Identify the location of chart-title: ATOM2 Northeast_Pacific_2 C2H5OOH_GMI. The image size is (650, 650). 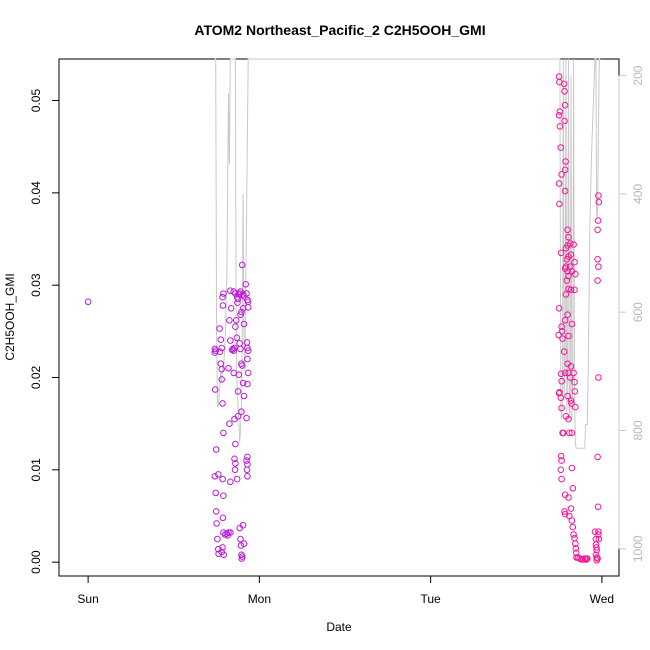
(339, 30).